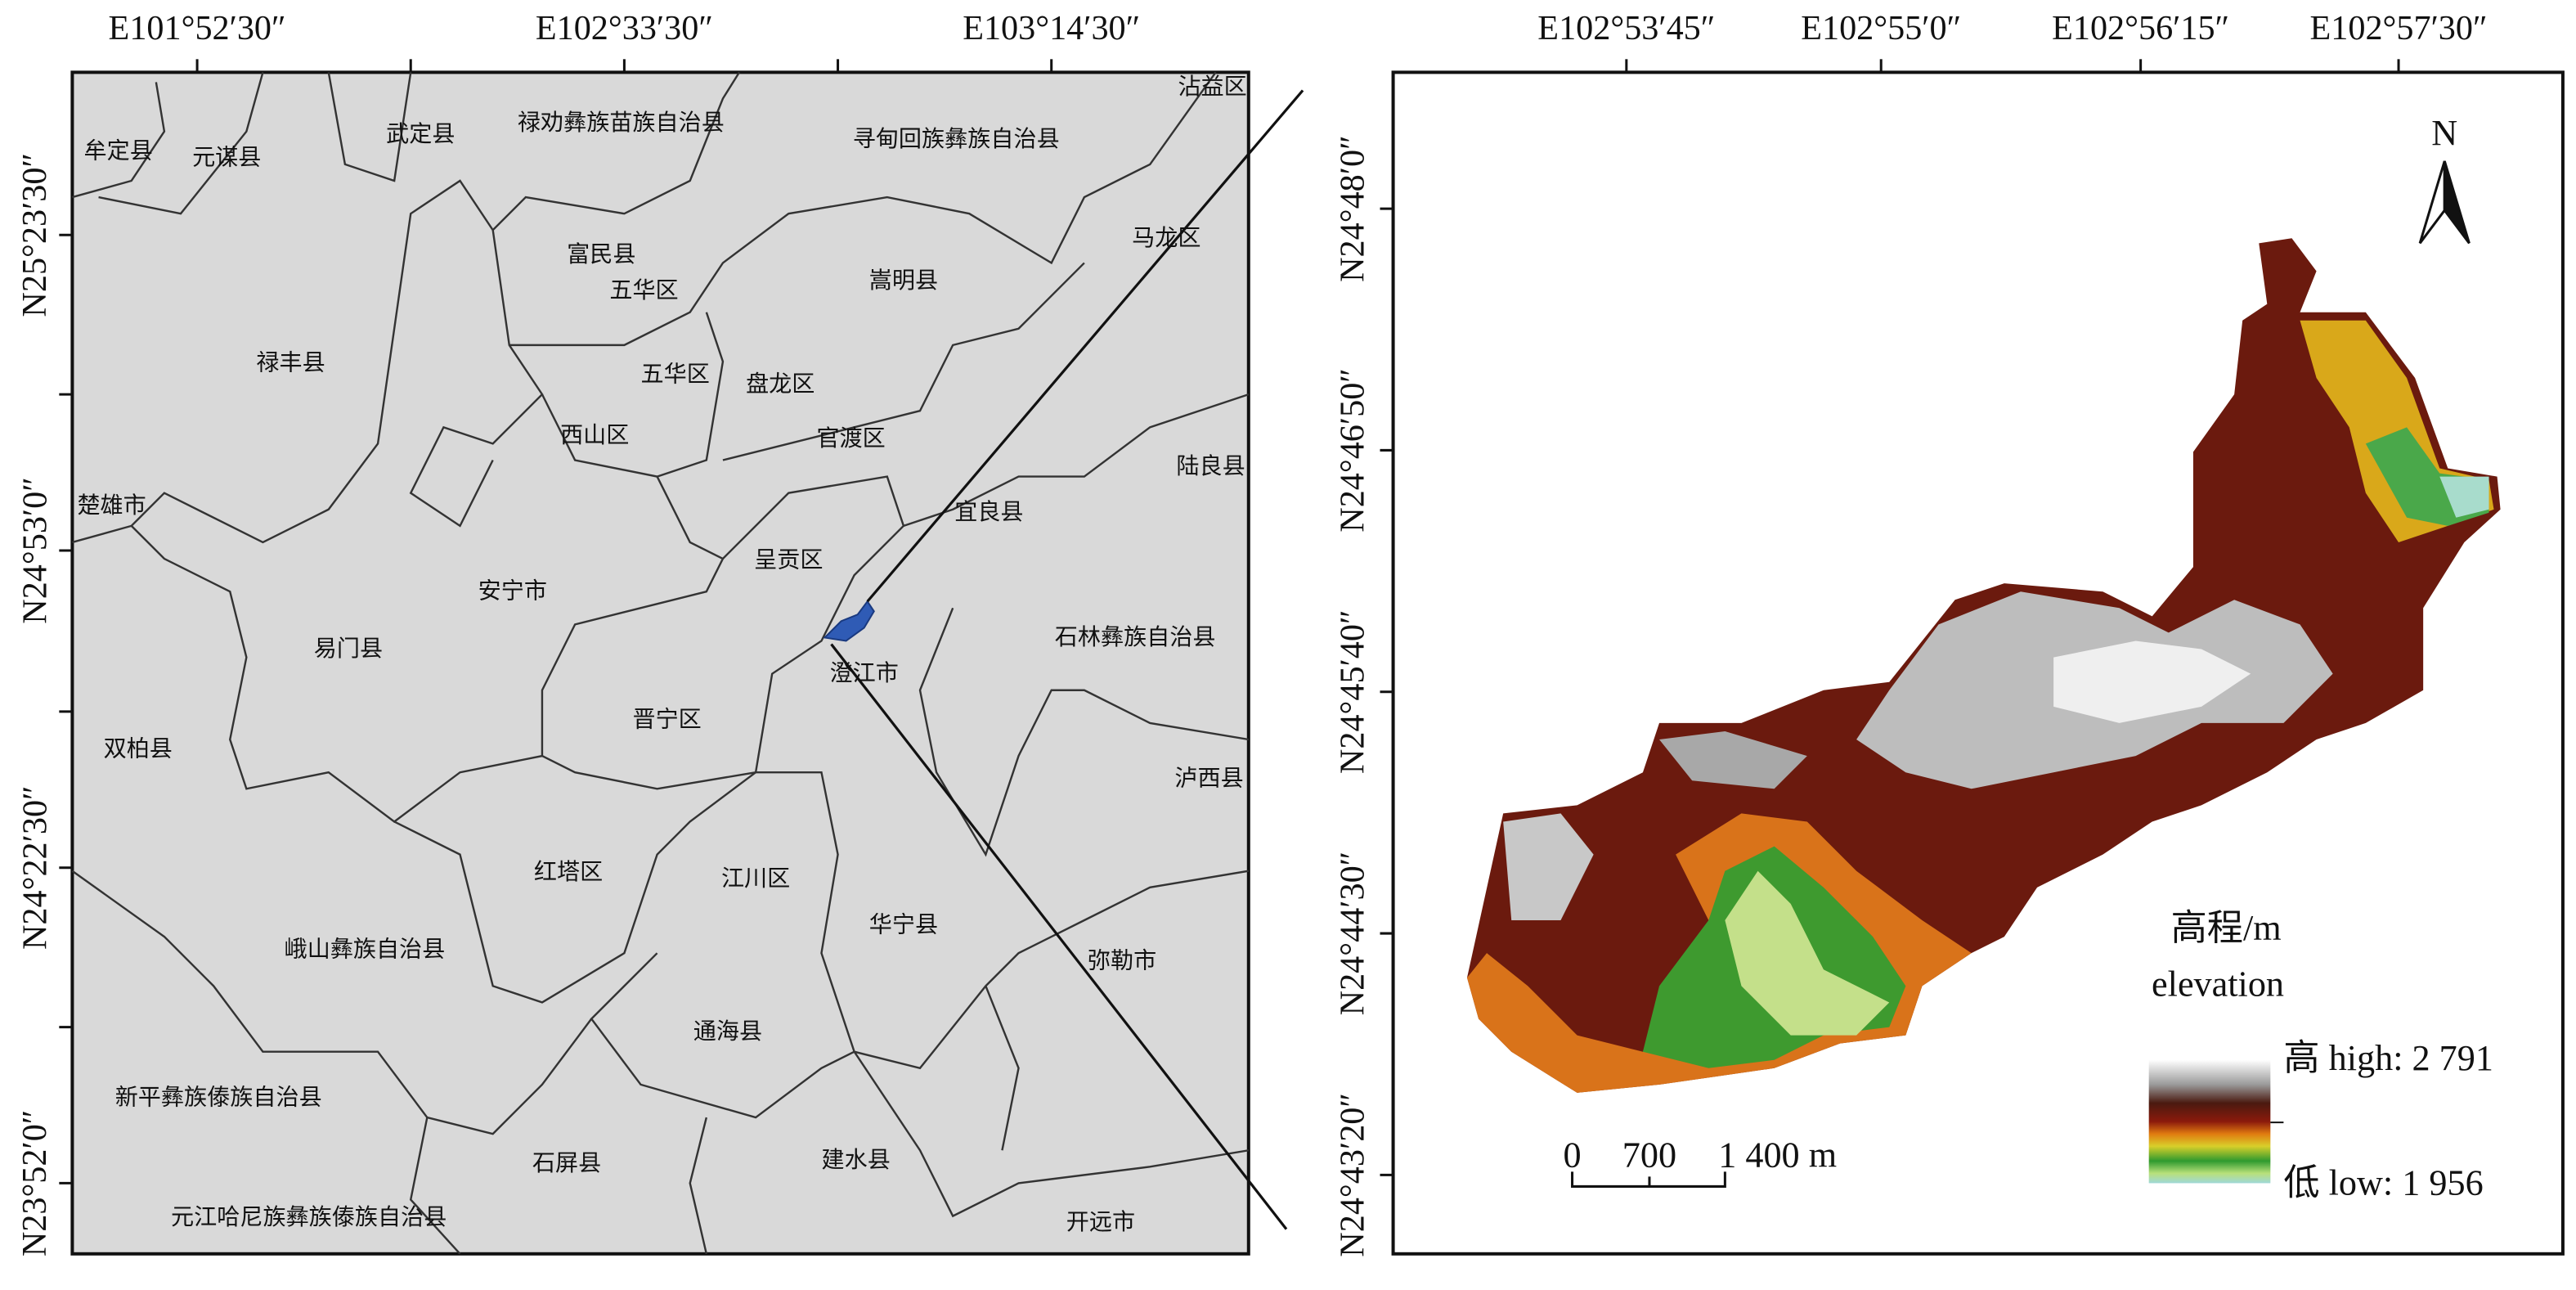 This screenshot has width=2576, height=1290. What do you see at coordinates (1778, 1155) in the screenshot?
I see `scale-label: 1 400 m` at bounding box center [1778, 1155].